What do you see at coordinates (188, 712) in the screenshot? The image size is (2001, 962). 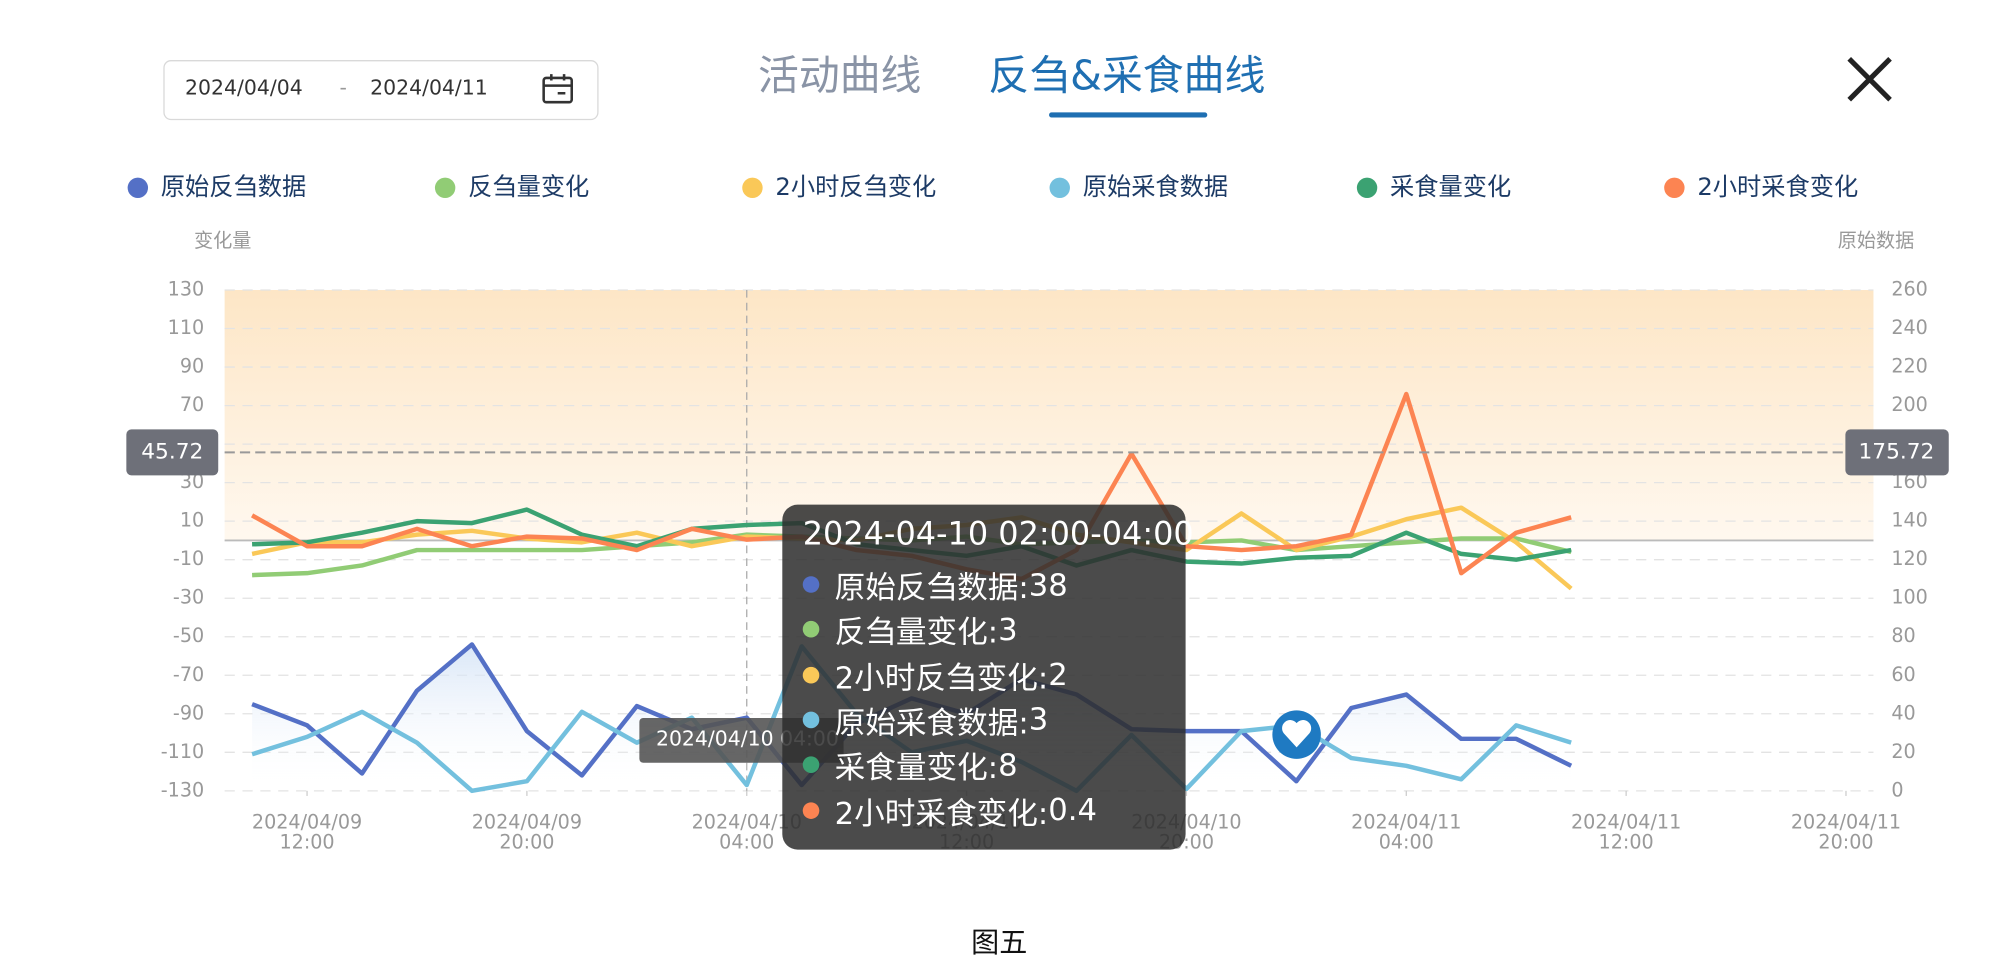 I see `y-tick-label: -90` at bounding box center [188, 712].